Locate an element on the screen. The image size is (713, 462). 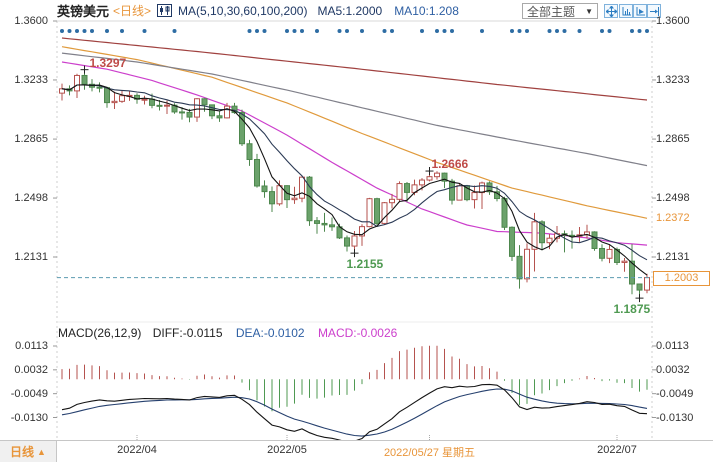
extreme-price-annotation: 1.2666 is located at coordinates (450, 164).